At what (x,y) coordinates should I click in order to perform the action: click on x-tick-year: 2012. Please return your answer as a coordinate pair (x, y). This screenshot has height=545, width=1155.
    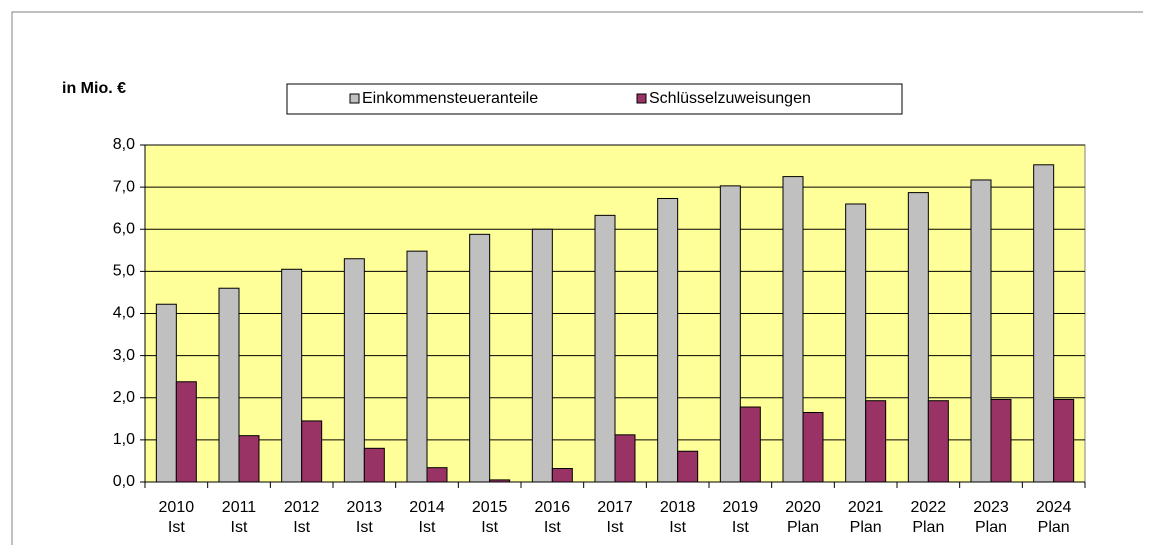
    Looking at the image, I should click on (302, 507).